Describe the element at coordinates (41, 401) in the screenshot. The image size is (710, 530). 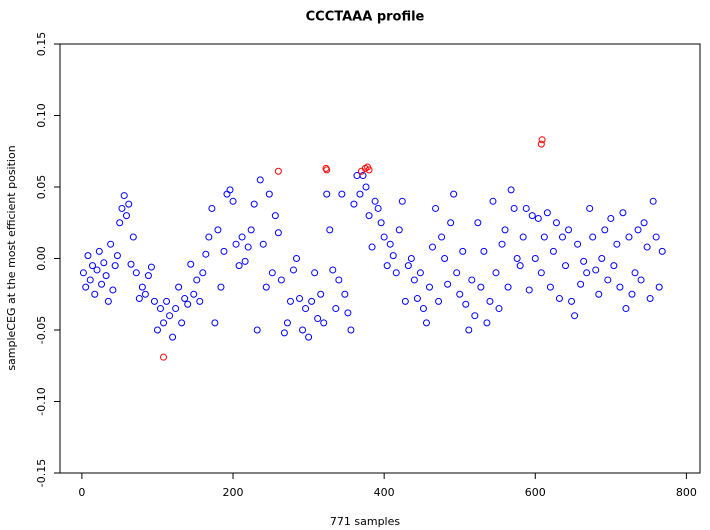
I see `y-tick-label: -0.10` at that location.